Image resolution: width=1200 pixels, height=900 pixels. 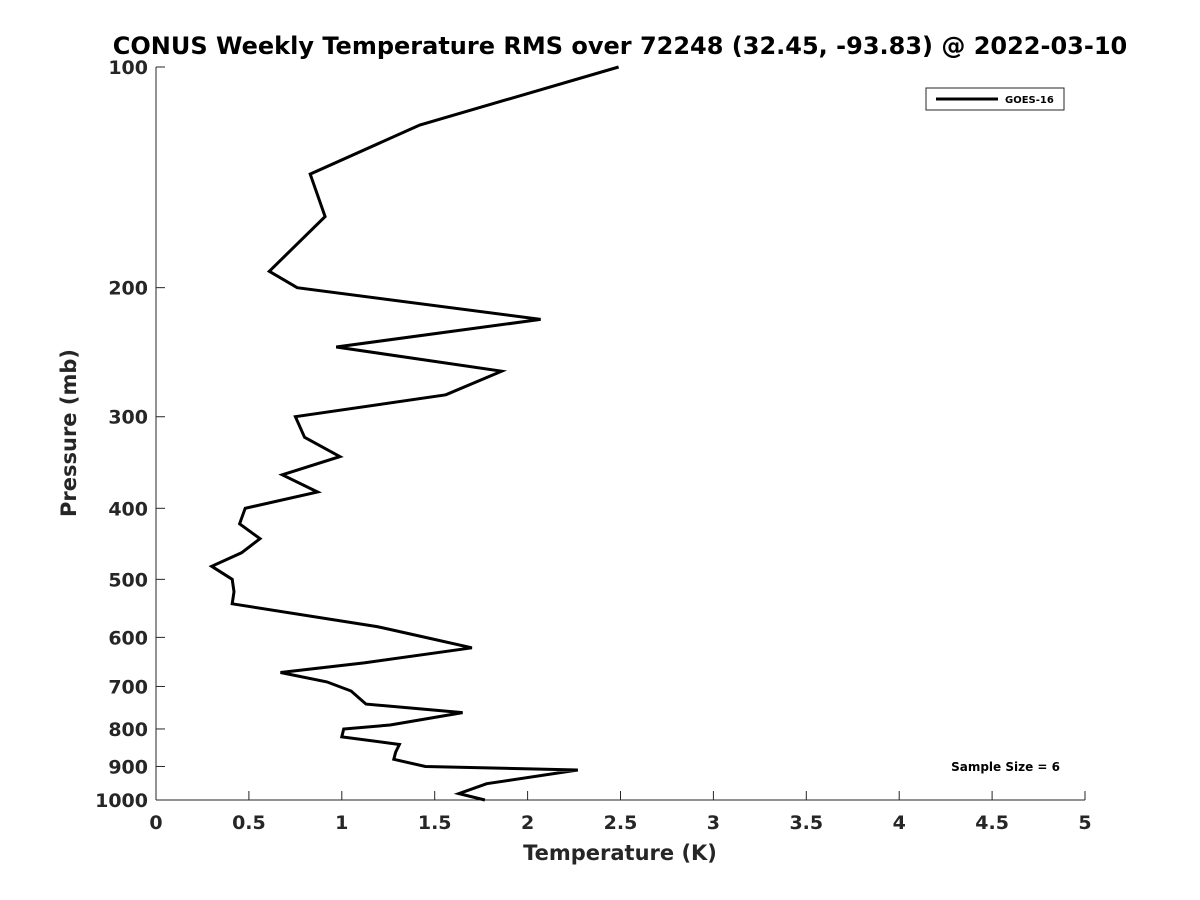 What do you see at coordinates (527, 823) in the screenshot?
I see `x-tick-label: 2` at bounding box center [527, 823].